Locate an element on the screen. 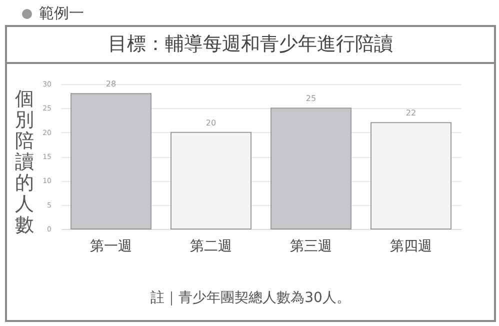 The height and width of the screenshot is (326, 499). data-label: 22 is located at coordinates (411, 113).